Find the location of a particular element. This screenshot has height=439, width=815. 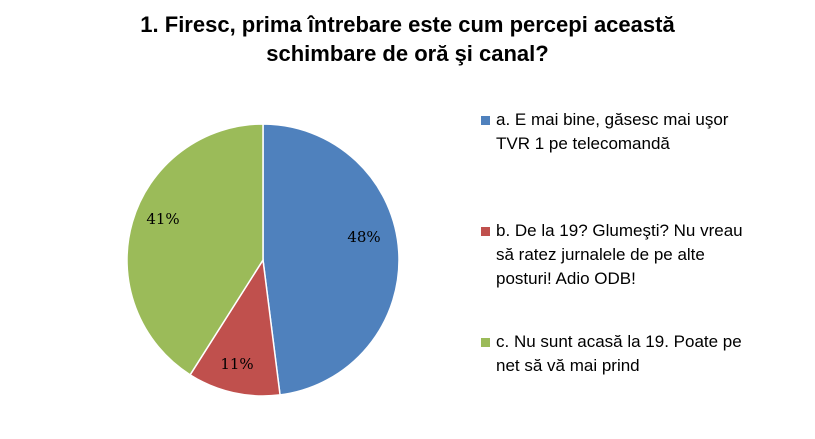

legend-swatch-b is located at coordinates (485, 231).